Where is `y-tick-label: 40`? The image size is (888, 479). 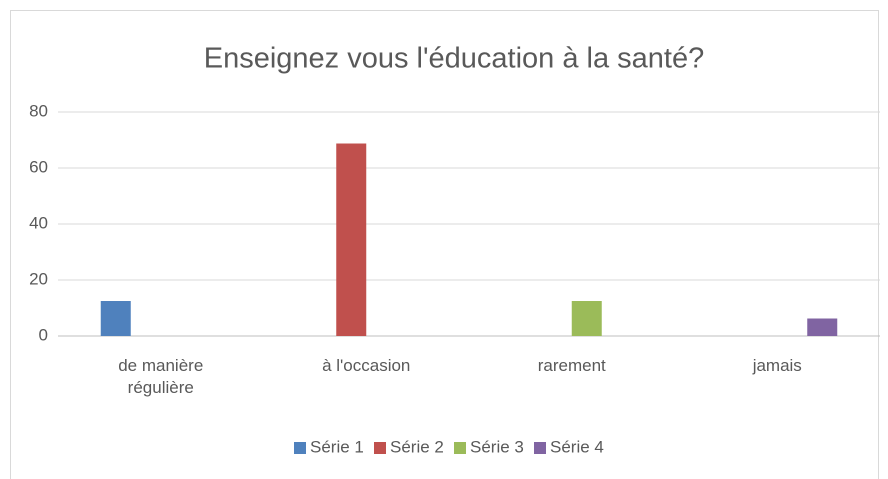
y-tick-label: 40 is located at coordinates (38, 222).